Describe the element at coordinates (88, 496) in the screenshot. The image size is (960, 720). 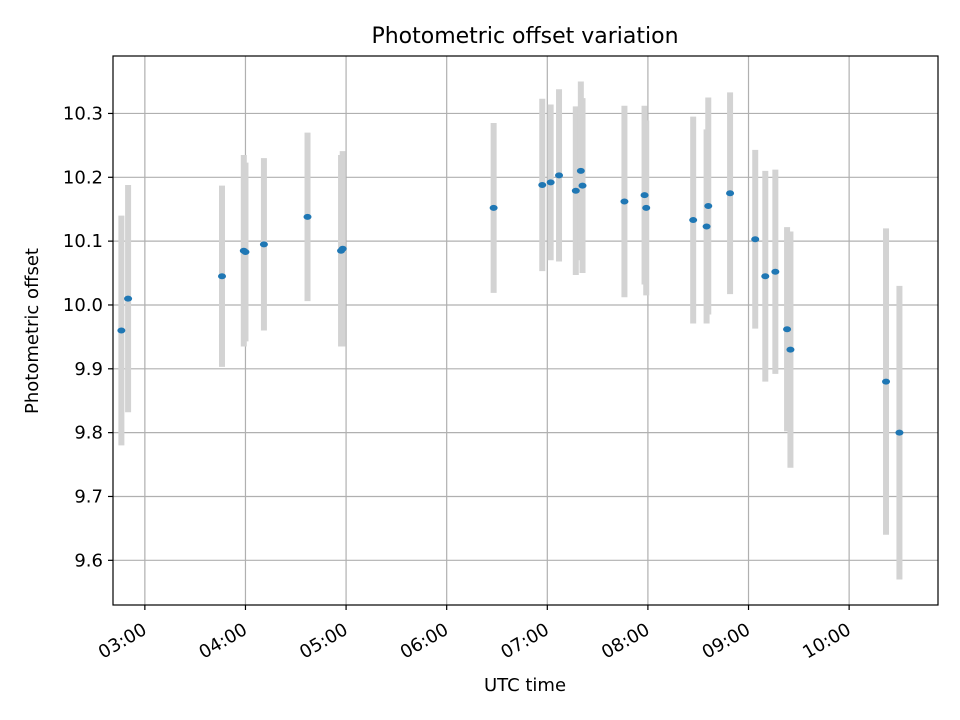
I see `y-tick-label: 9.7` at that location.